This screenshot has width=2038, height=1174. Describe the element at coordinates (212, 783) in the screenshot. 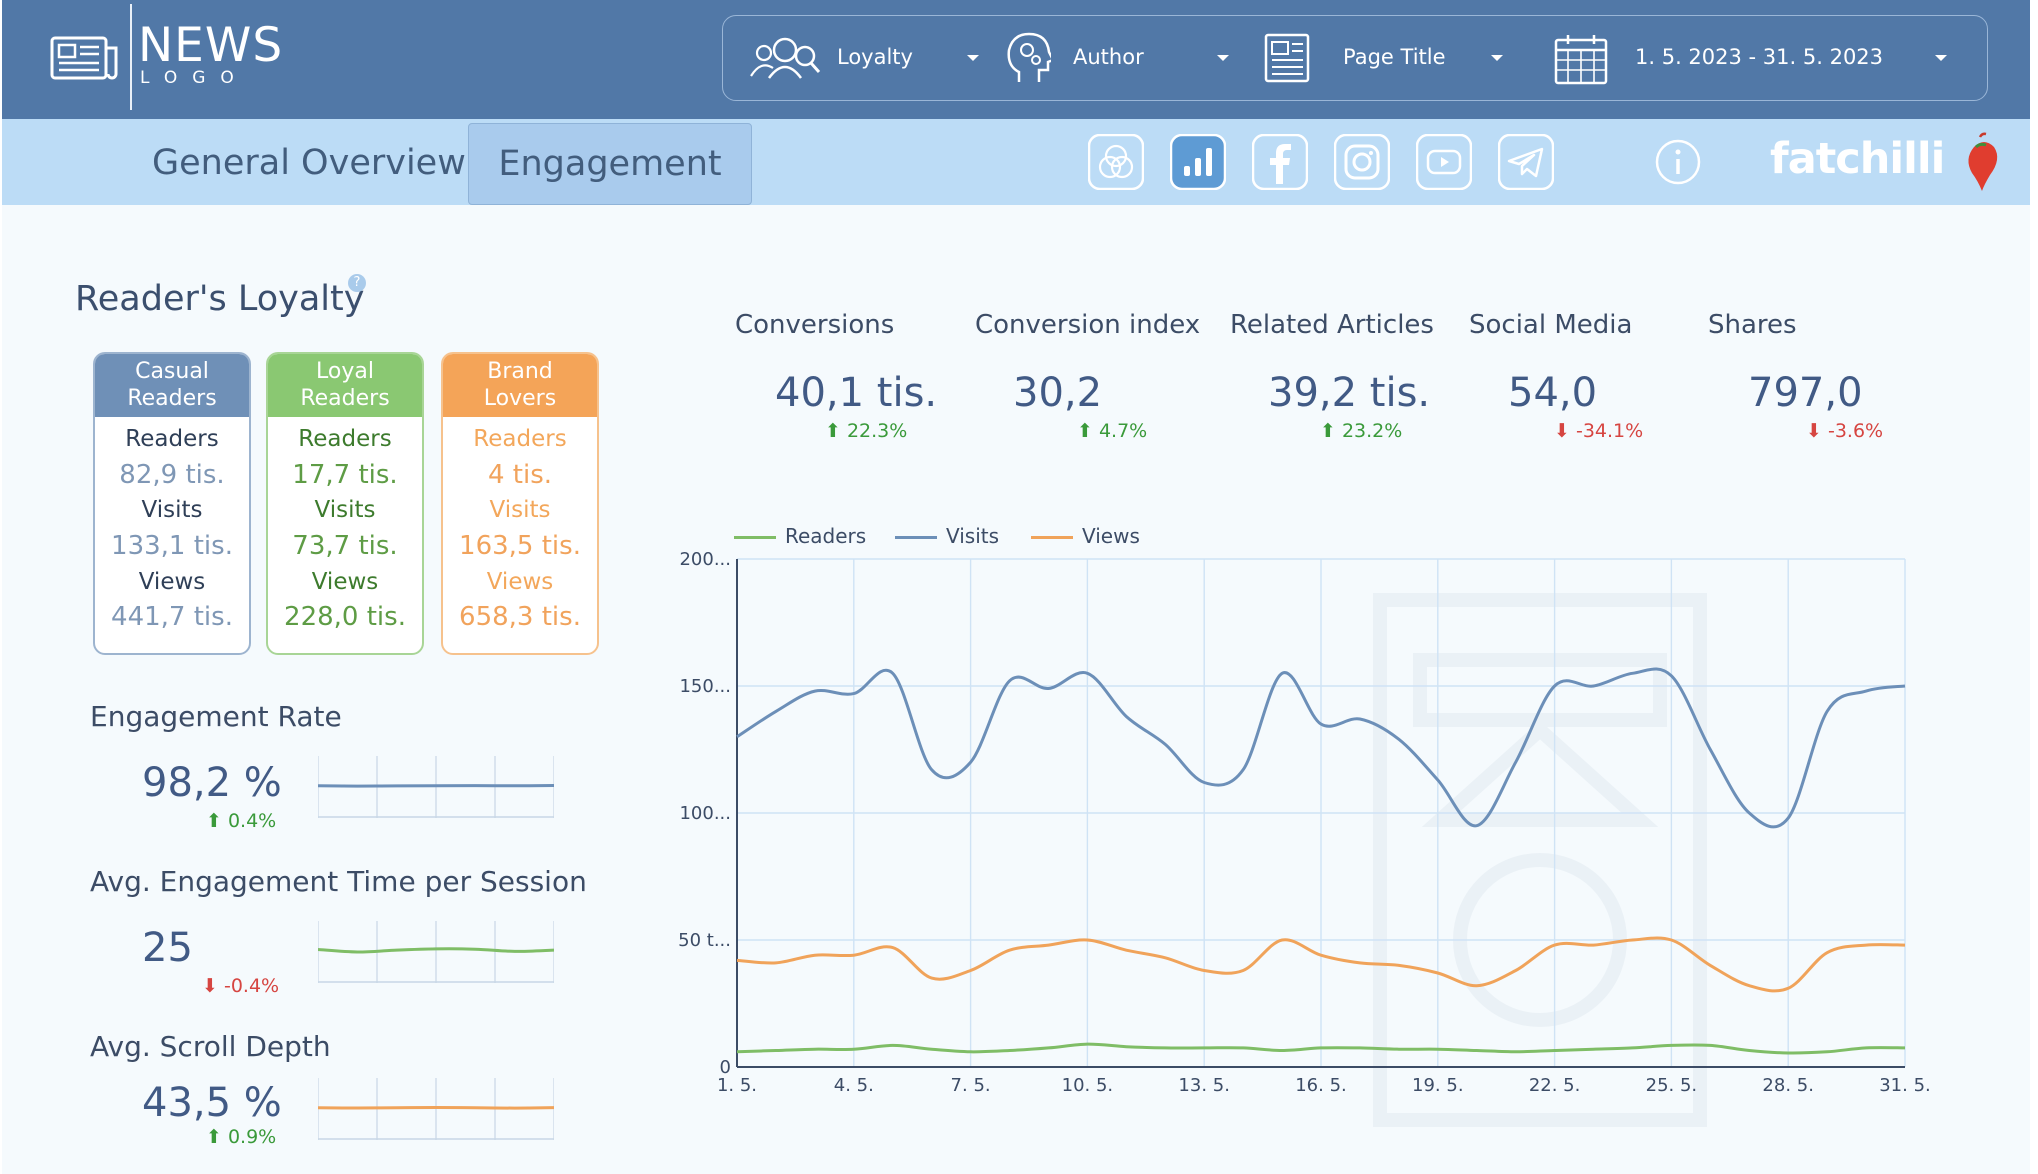

I see `engagement-rate-value: 98,2 %` at that location.